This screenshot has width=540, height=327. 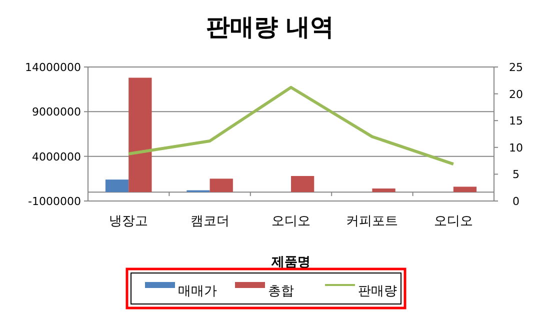 I want to click on legend-label: 총합, so click(x=281, y=291).